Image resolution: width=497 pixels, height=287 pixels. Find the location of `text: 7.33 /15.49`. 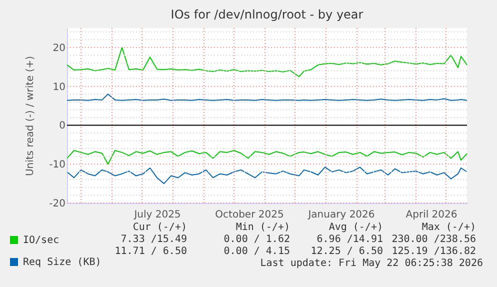

text: 7.33 /15.49 is located at coordinates (153, 240).